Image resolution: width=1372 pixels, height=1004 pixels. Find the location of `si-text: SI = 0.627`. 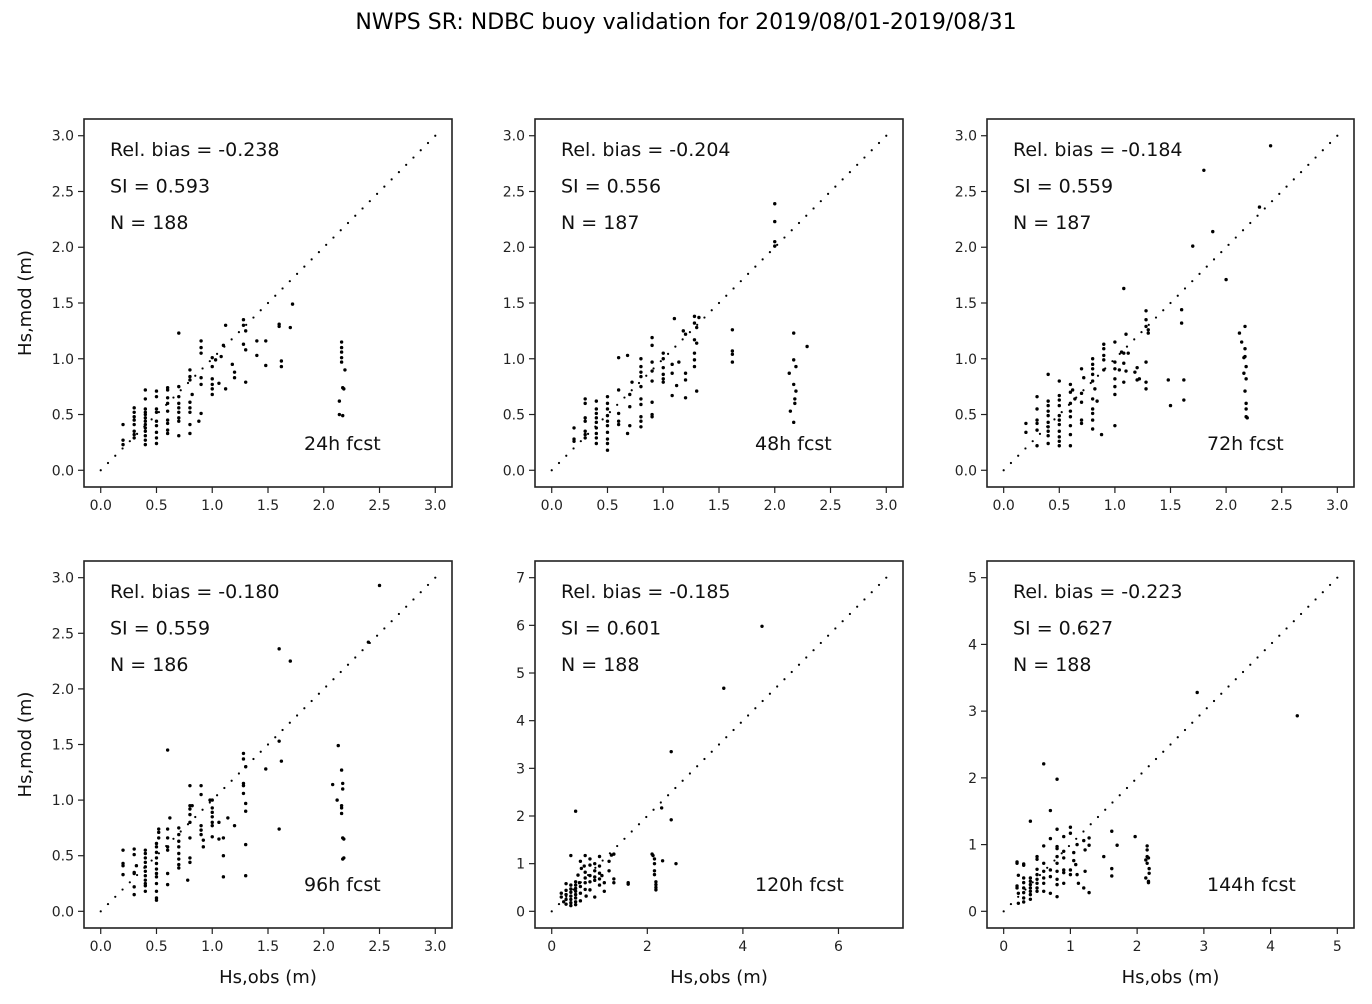

si-text: SI = 0.627 is located at coordinates (1063, 629).